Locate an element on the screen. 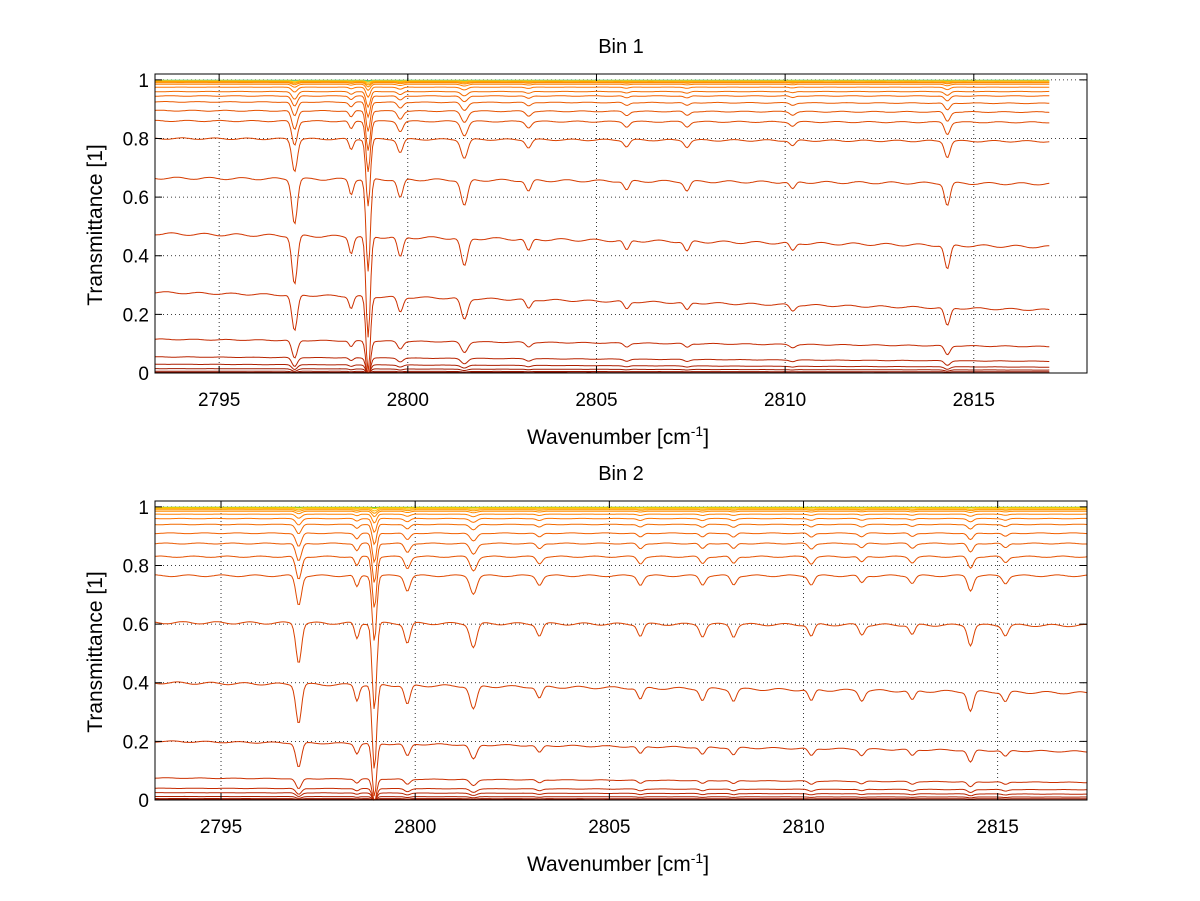 This screenshot has height=901, width=1200. chart-title: Bin 1 is located at coordinates (621, 47).